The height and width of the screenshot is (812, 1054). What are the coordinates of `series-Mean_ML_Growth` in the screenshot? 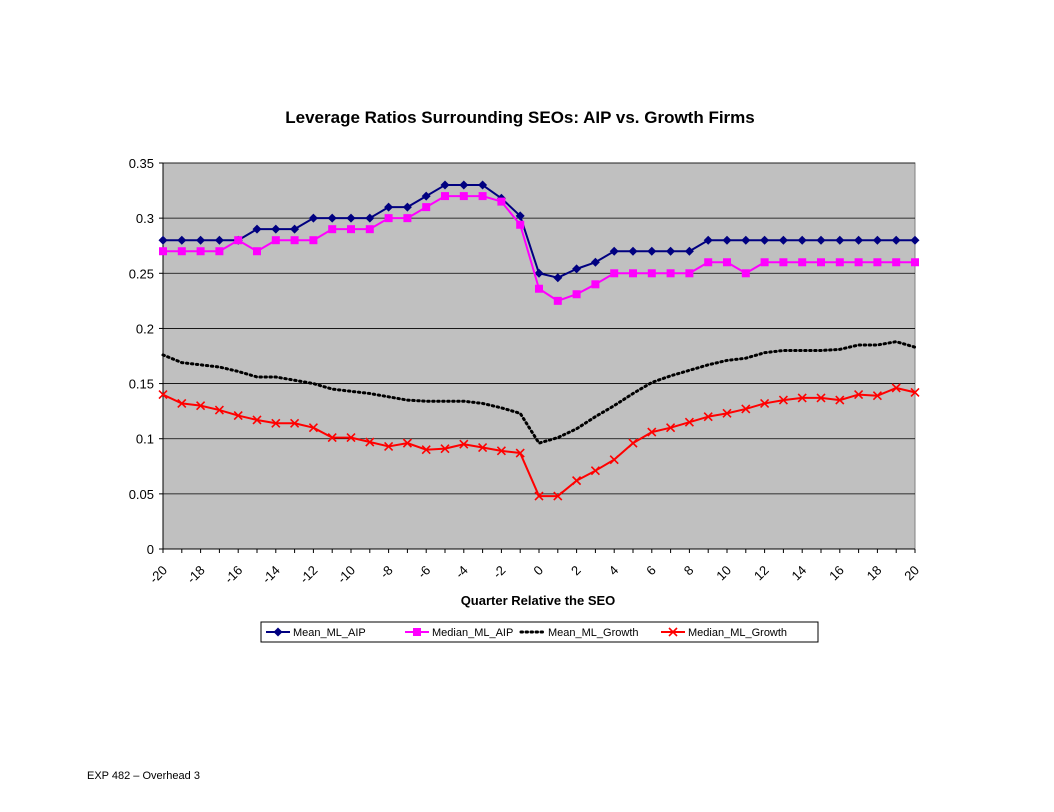 It's located at (539, 392).